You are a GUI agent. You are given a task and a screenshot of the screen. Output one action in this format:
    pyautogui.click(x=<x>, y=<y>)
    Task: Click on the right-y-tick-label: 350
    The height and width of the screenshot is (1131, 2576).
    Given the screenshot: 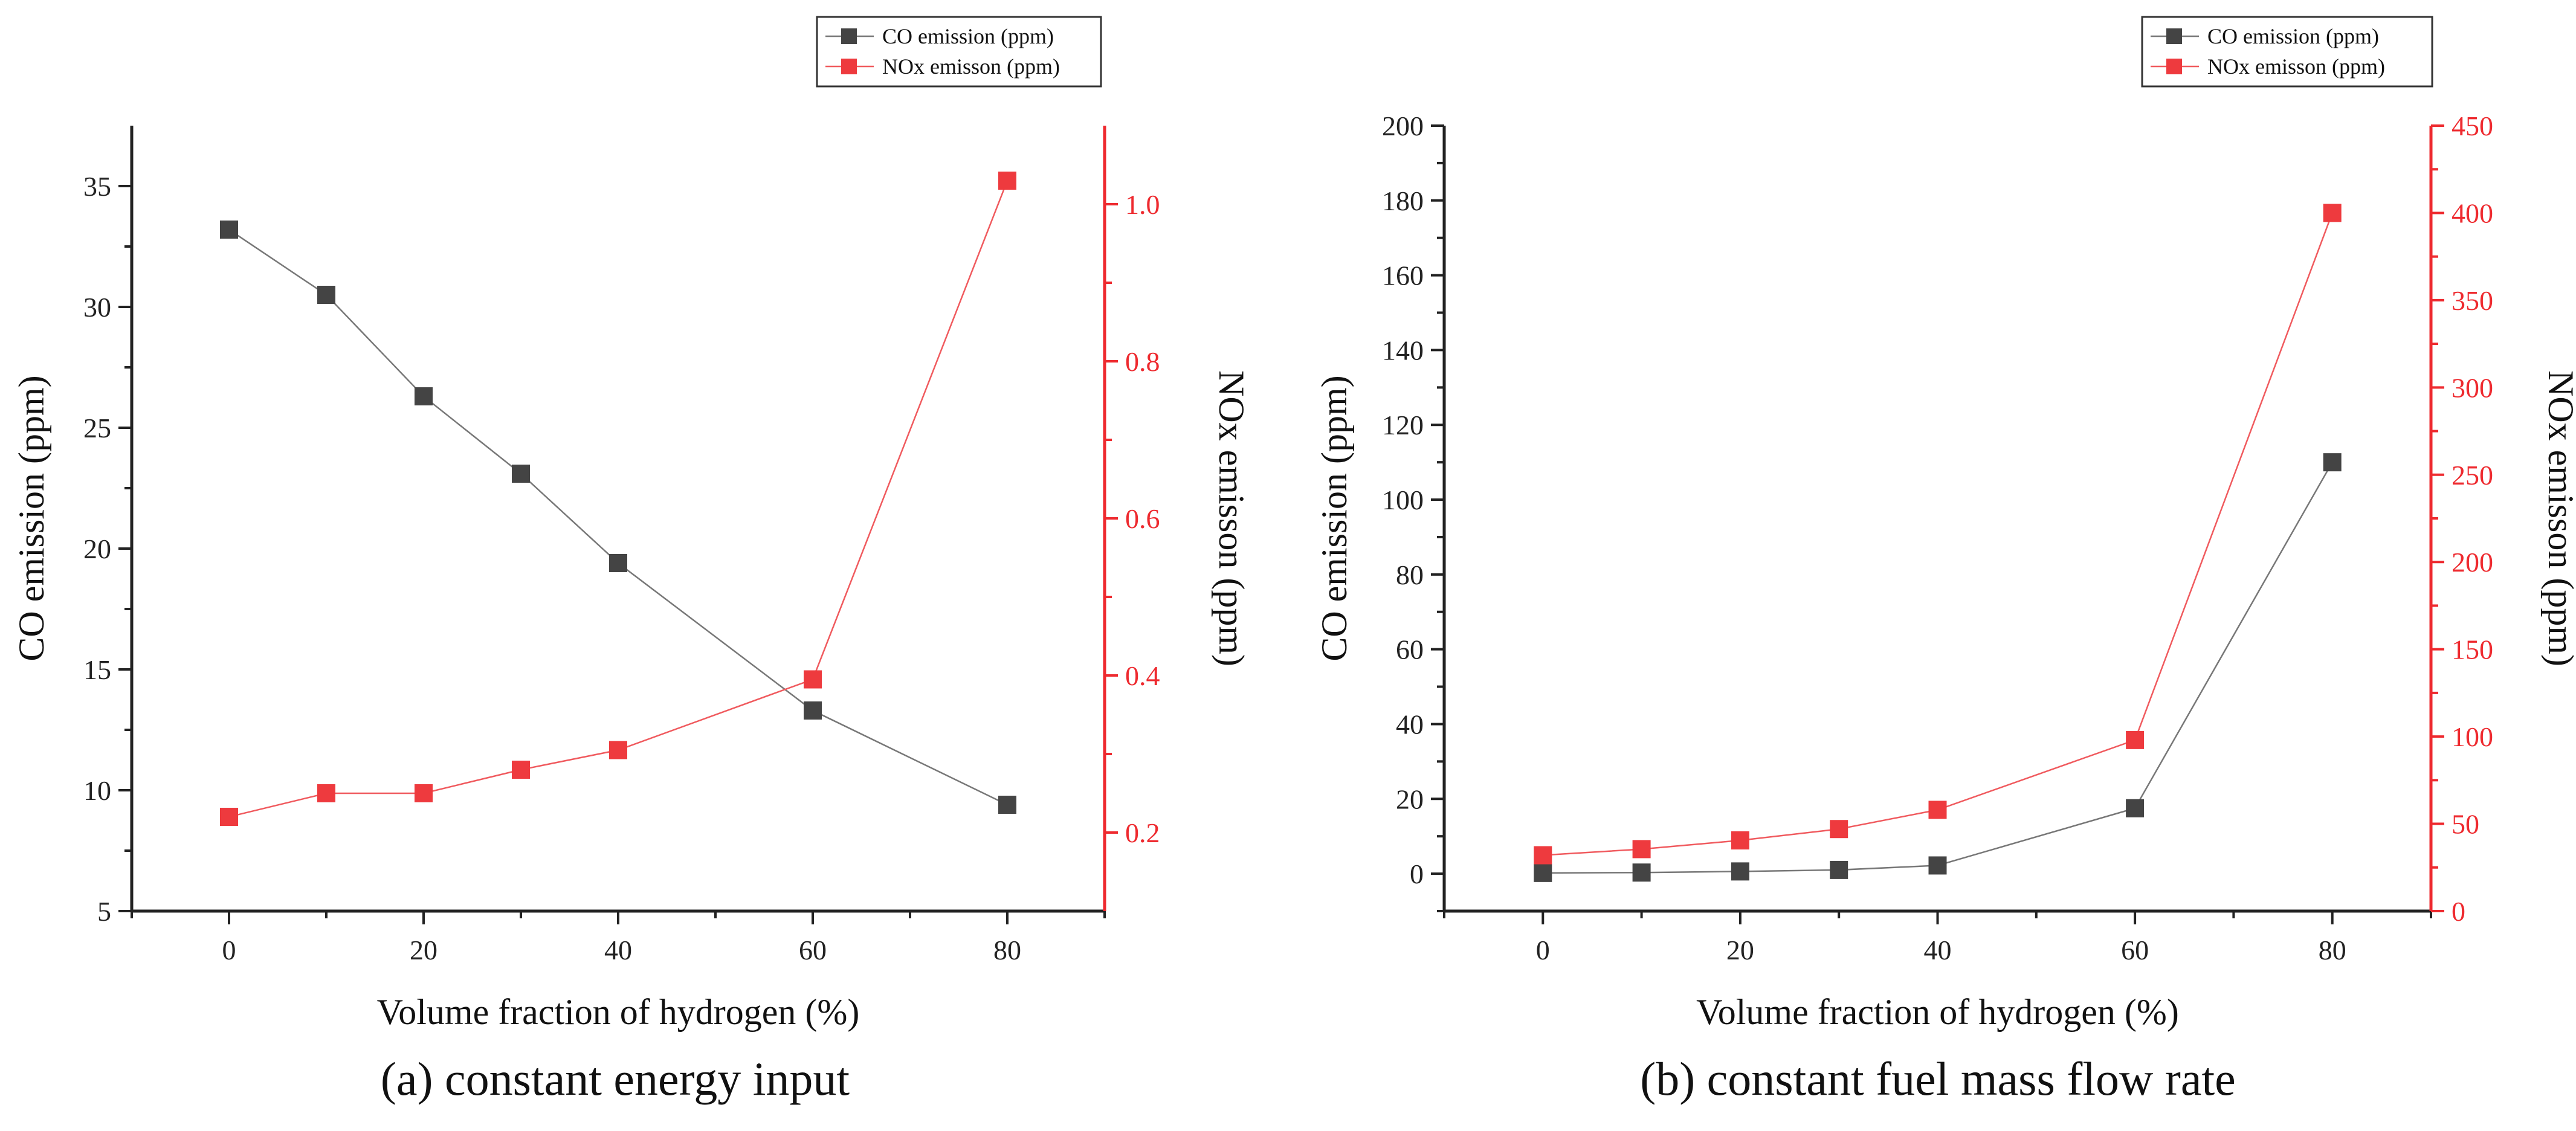 What is the action you would take?
    pyautogui.click(x=2472, y=300)
    